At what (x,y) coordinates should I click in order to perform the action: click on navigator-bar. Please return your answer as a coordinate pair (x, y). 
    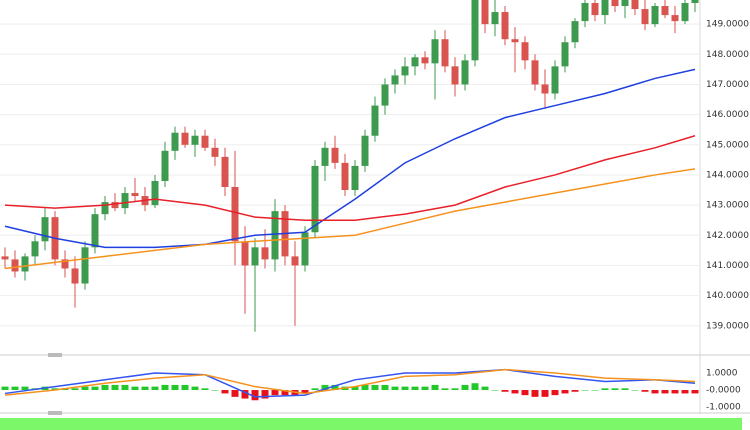
    Looking at the image, I should click on (371, 424).